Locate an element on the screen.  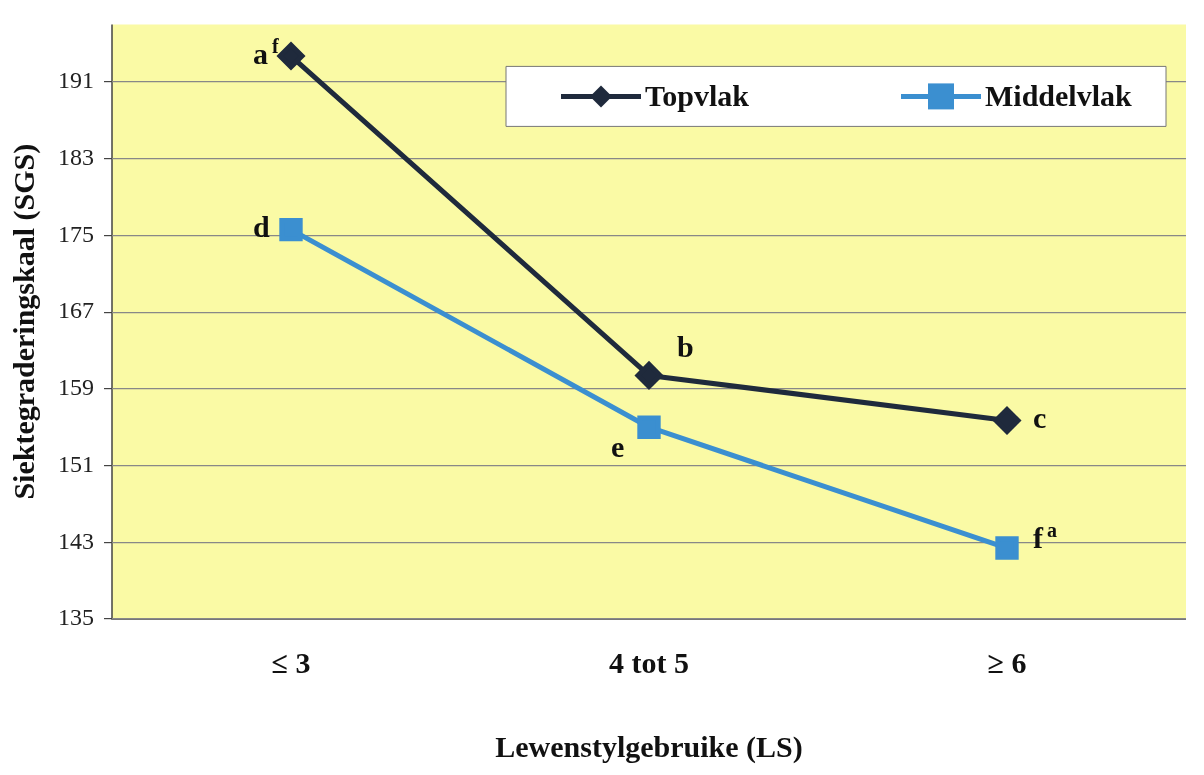
y-axis-title: Siektegraderingskaal (SGS) is located at coordinates (23, 321).